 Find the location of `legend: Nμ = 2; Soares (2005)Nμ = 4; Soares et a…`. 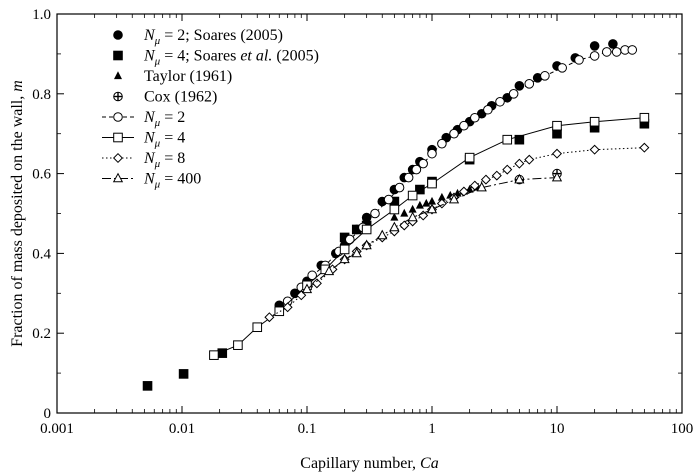

legend: Nμ = 2; Soares (2005)Nμ = 4; Soares et a… is located at coordinates (210, 109).